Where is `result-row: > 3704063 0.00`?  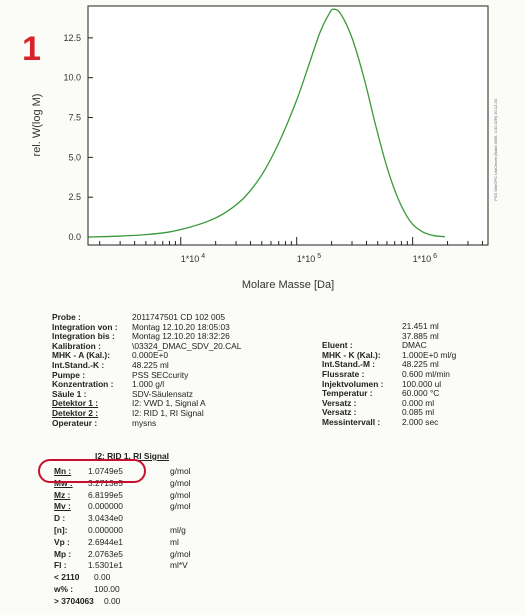 result-row: > 3704063 0.00 is located at coordinates (87, 600).